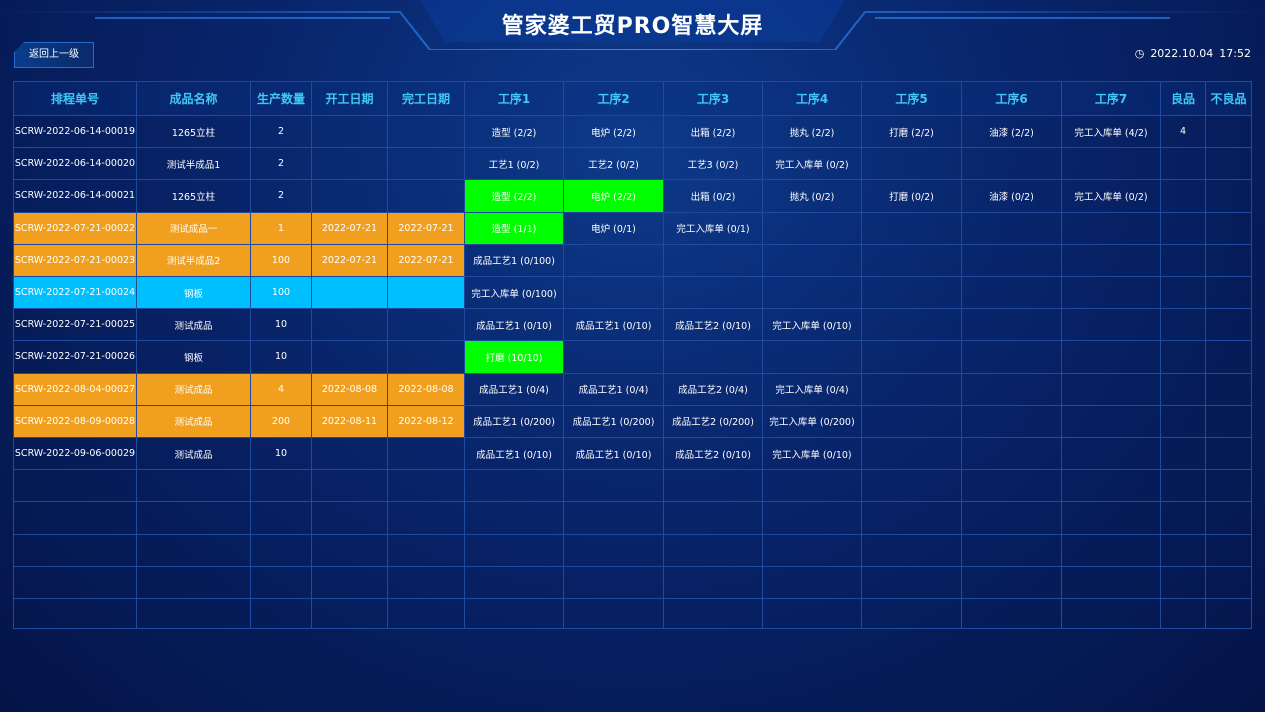  I want to click on column-header: 排程单号, so click(75, 99).